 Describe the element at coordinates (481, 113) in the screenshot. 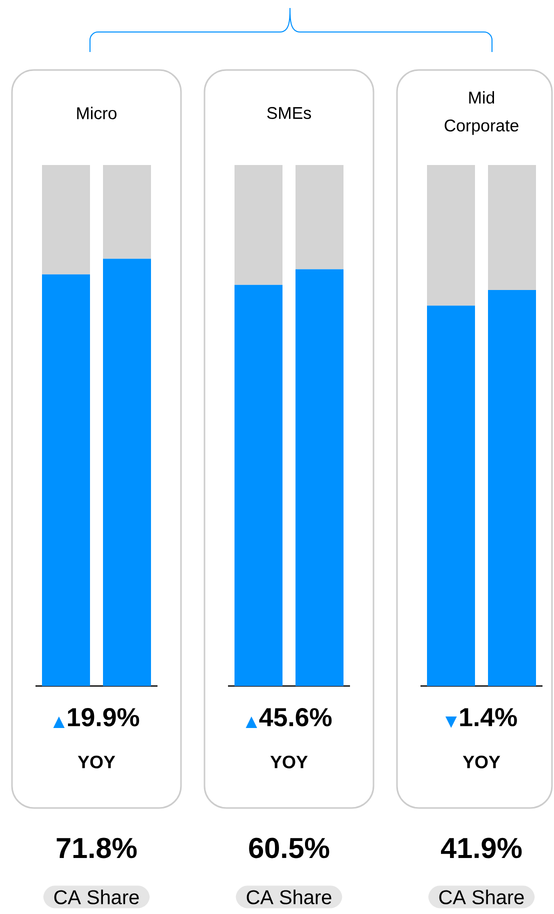

I see `chart-title: Mid Corporate` at that location.